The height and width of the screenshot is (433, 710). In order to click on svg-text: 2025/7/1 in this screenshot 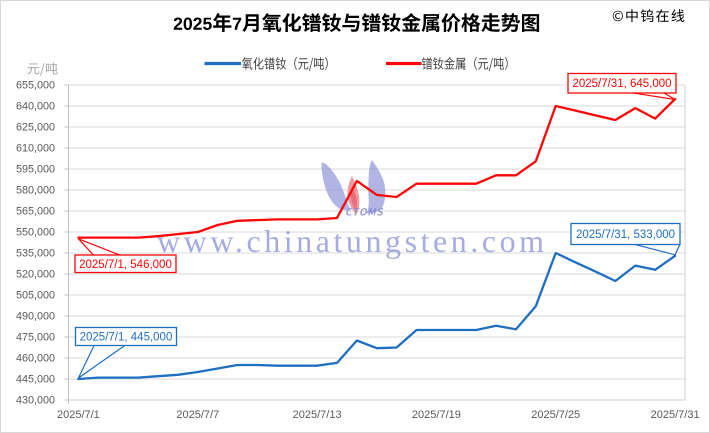, I will do `click(78, 415)`.